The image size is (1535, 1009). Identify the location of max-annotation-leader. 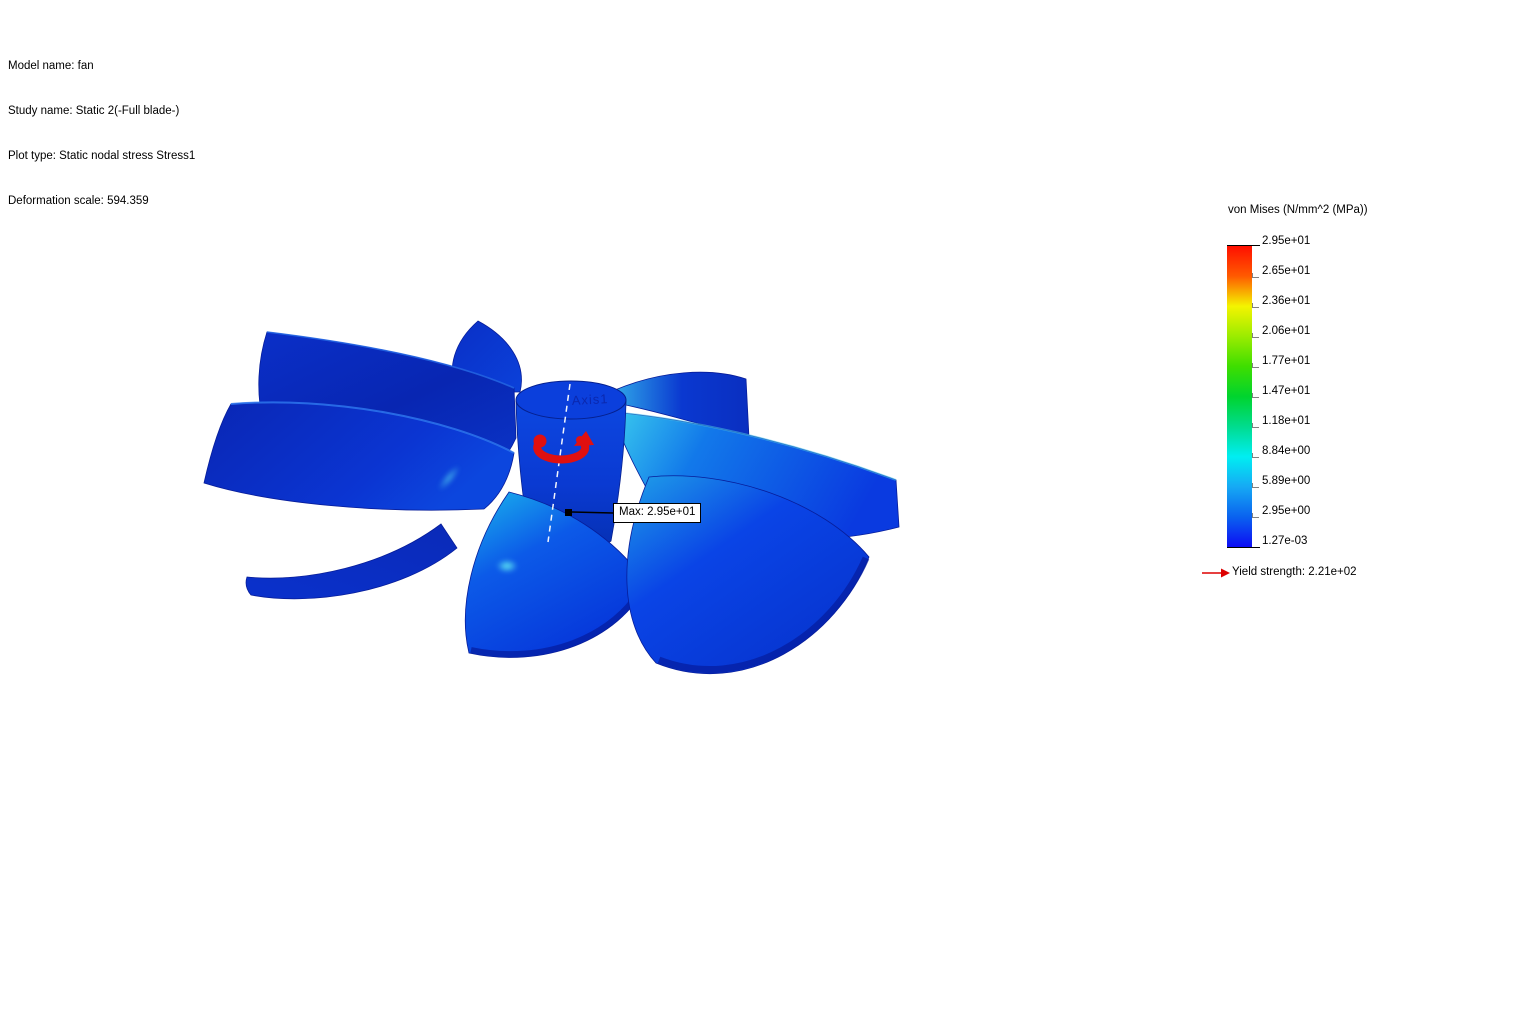
(589, 512).